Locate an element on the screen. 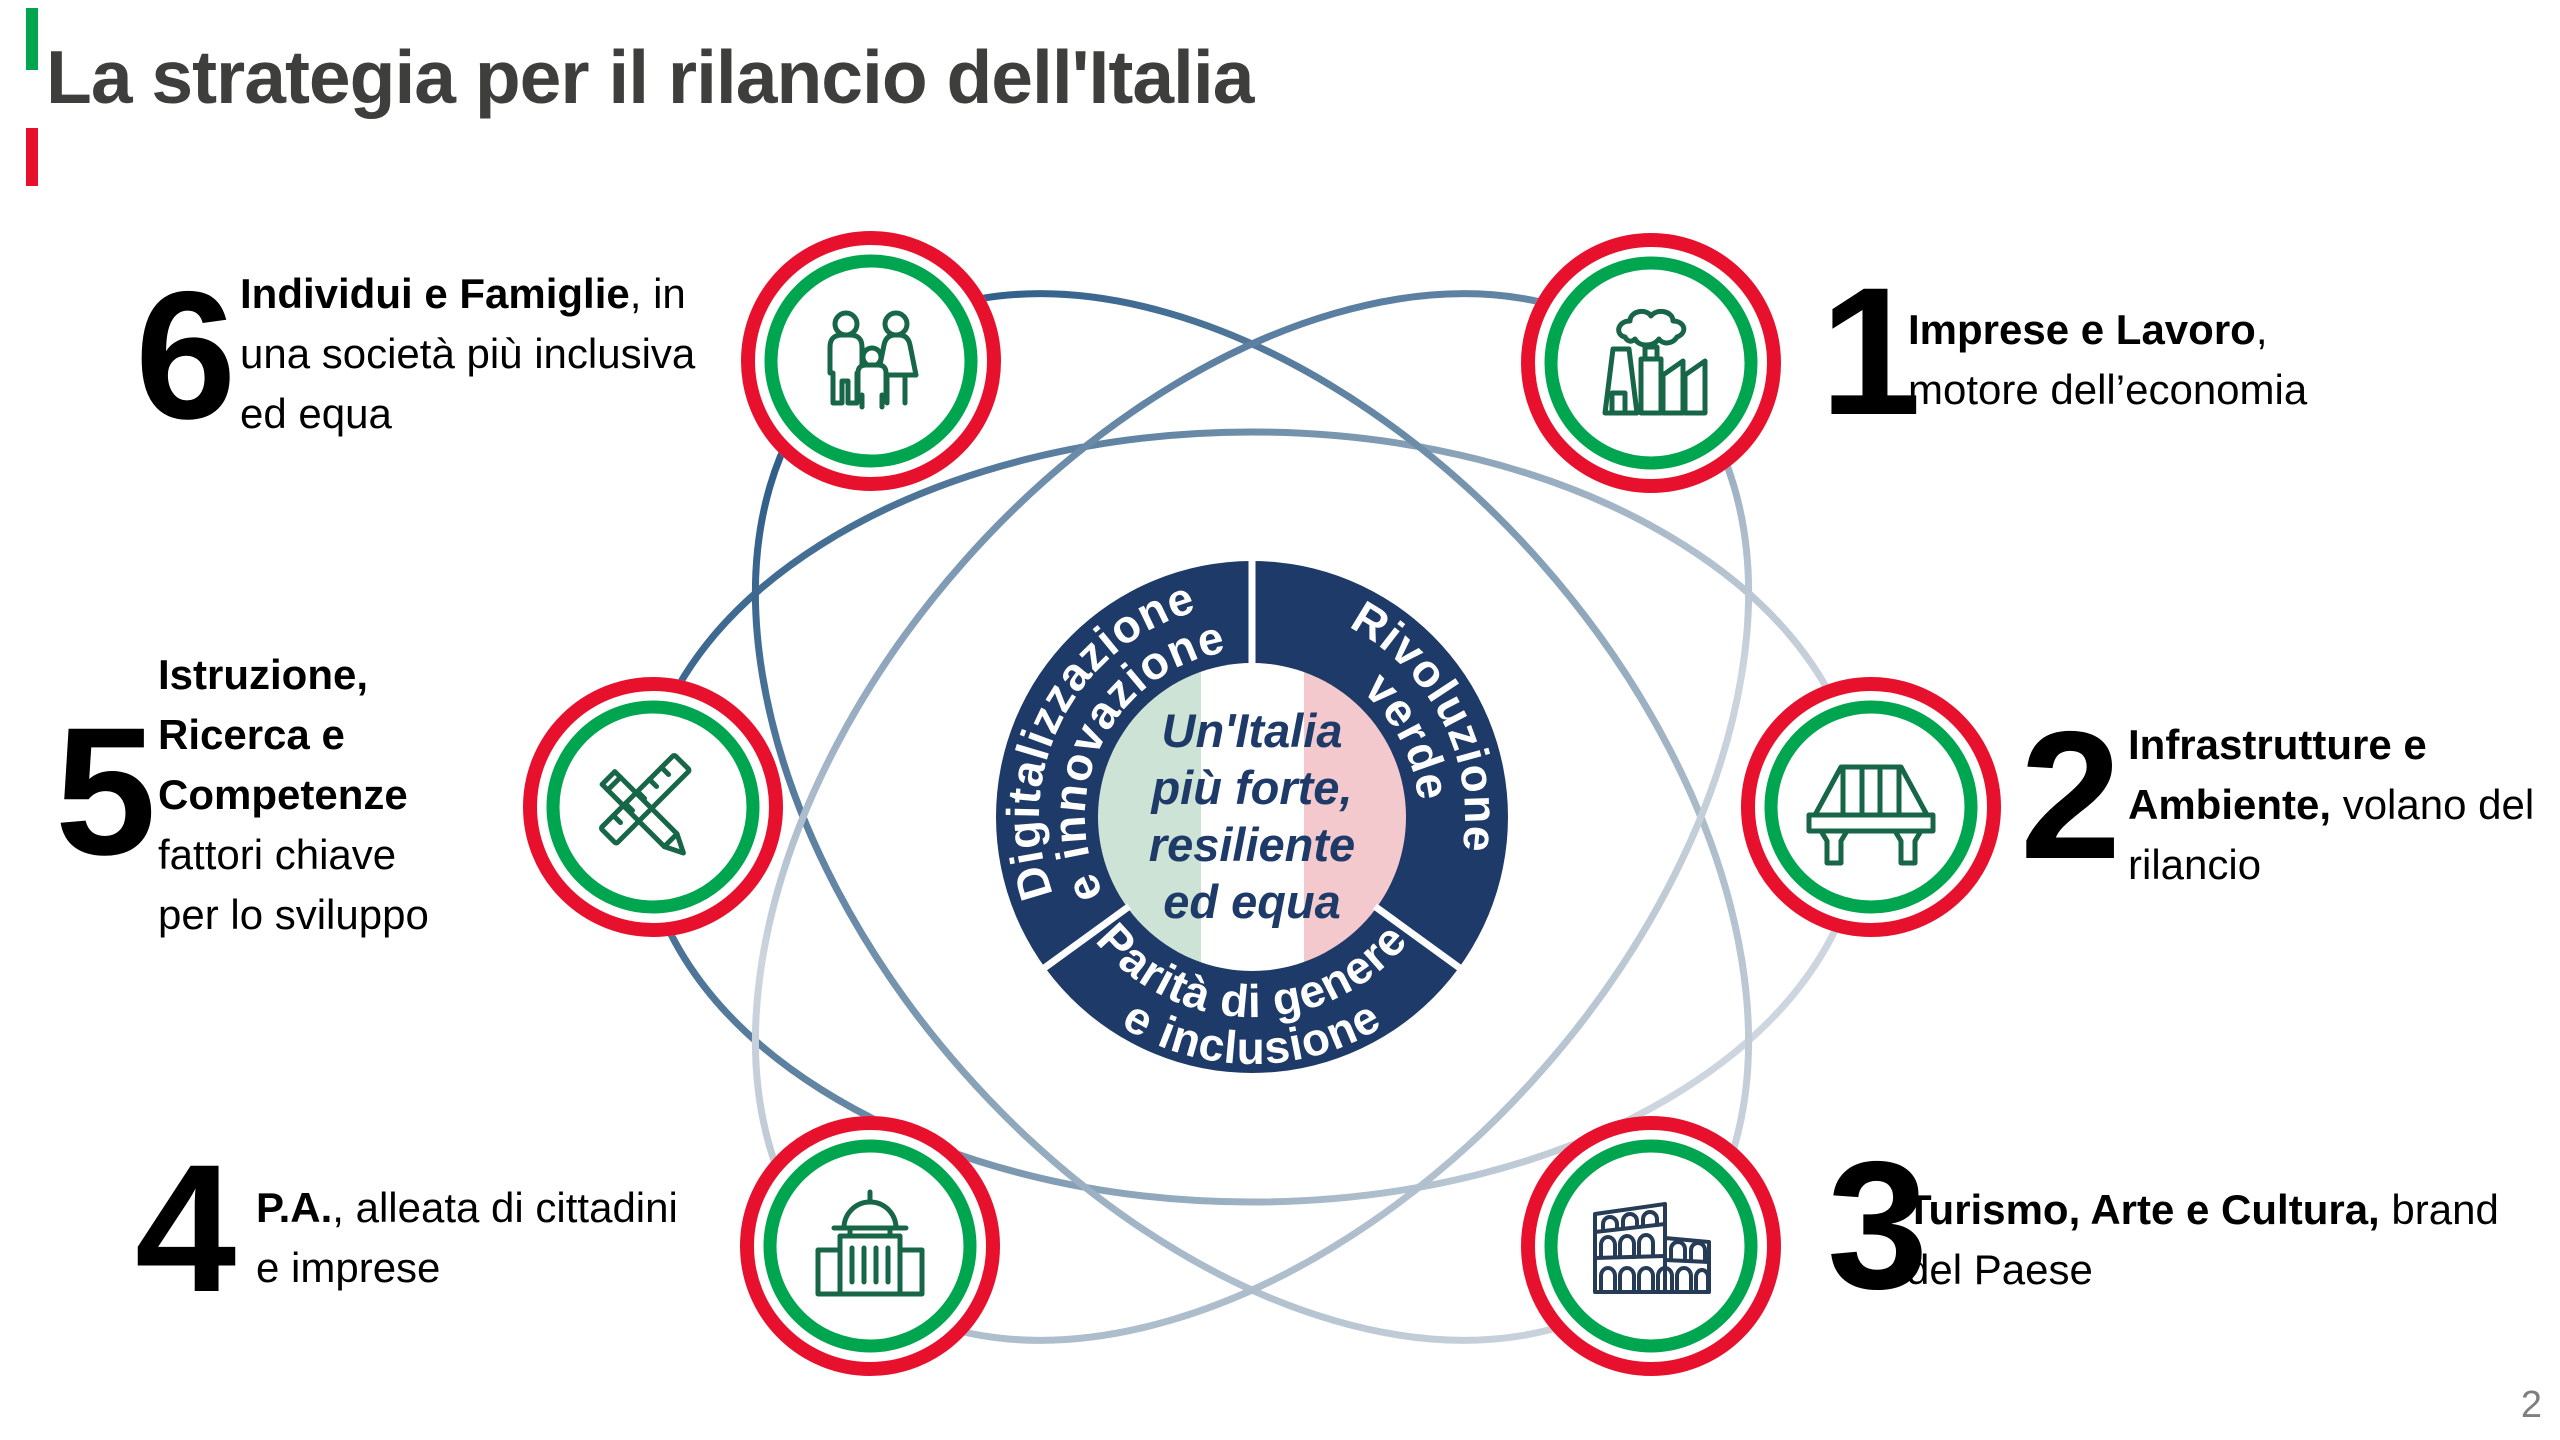  item-label-1: Imprese e Lavoro, motore dell’economia is located at coordinates (2108, 359).